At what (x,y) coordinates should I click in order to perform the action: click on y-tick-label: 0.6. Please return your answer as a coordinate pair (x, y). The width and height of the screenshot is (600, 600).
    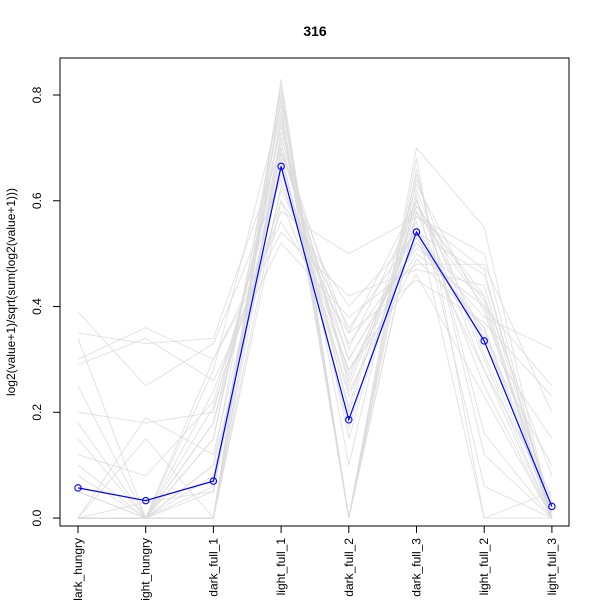
    Looking at the image, I should click on (37, 200).